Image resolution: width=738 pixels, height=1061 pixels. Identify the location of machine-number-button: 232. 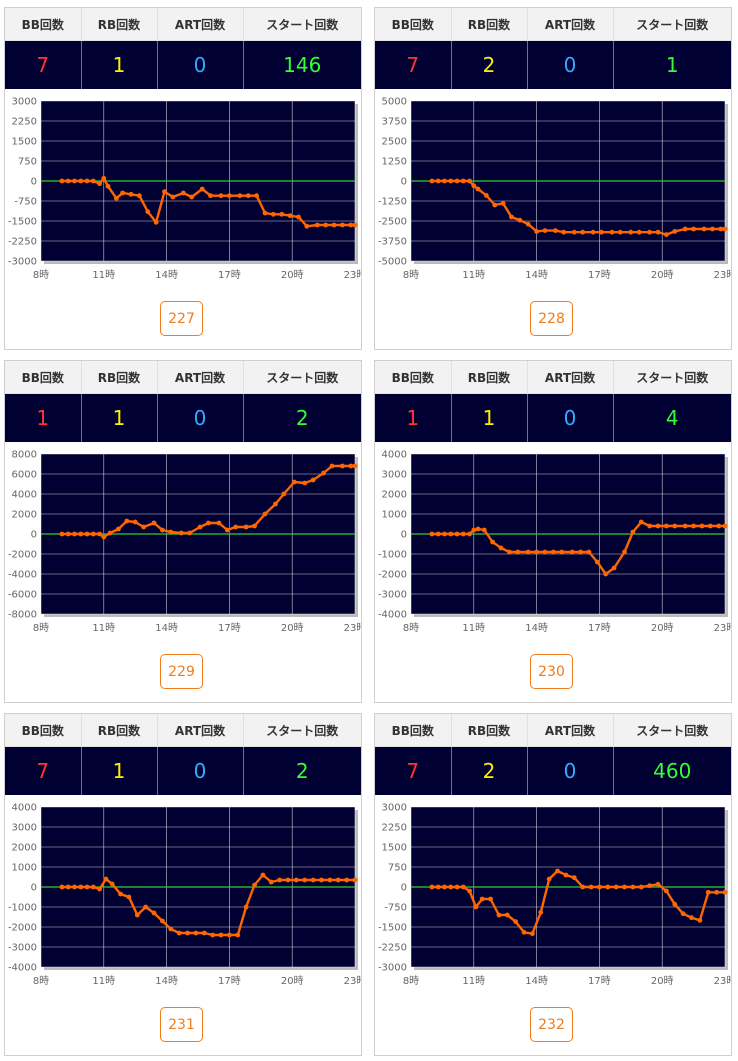
(551, 1024).